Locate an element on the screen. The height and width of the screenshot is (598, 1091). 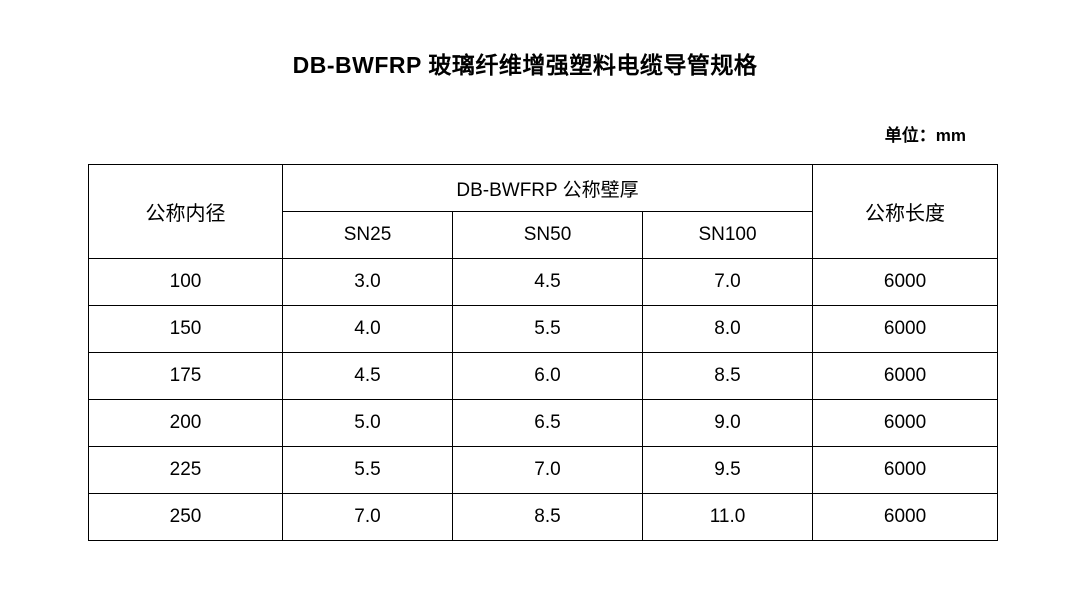
cell-sn25: 5.0 is located at coordinates (367, 423).